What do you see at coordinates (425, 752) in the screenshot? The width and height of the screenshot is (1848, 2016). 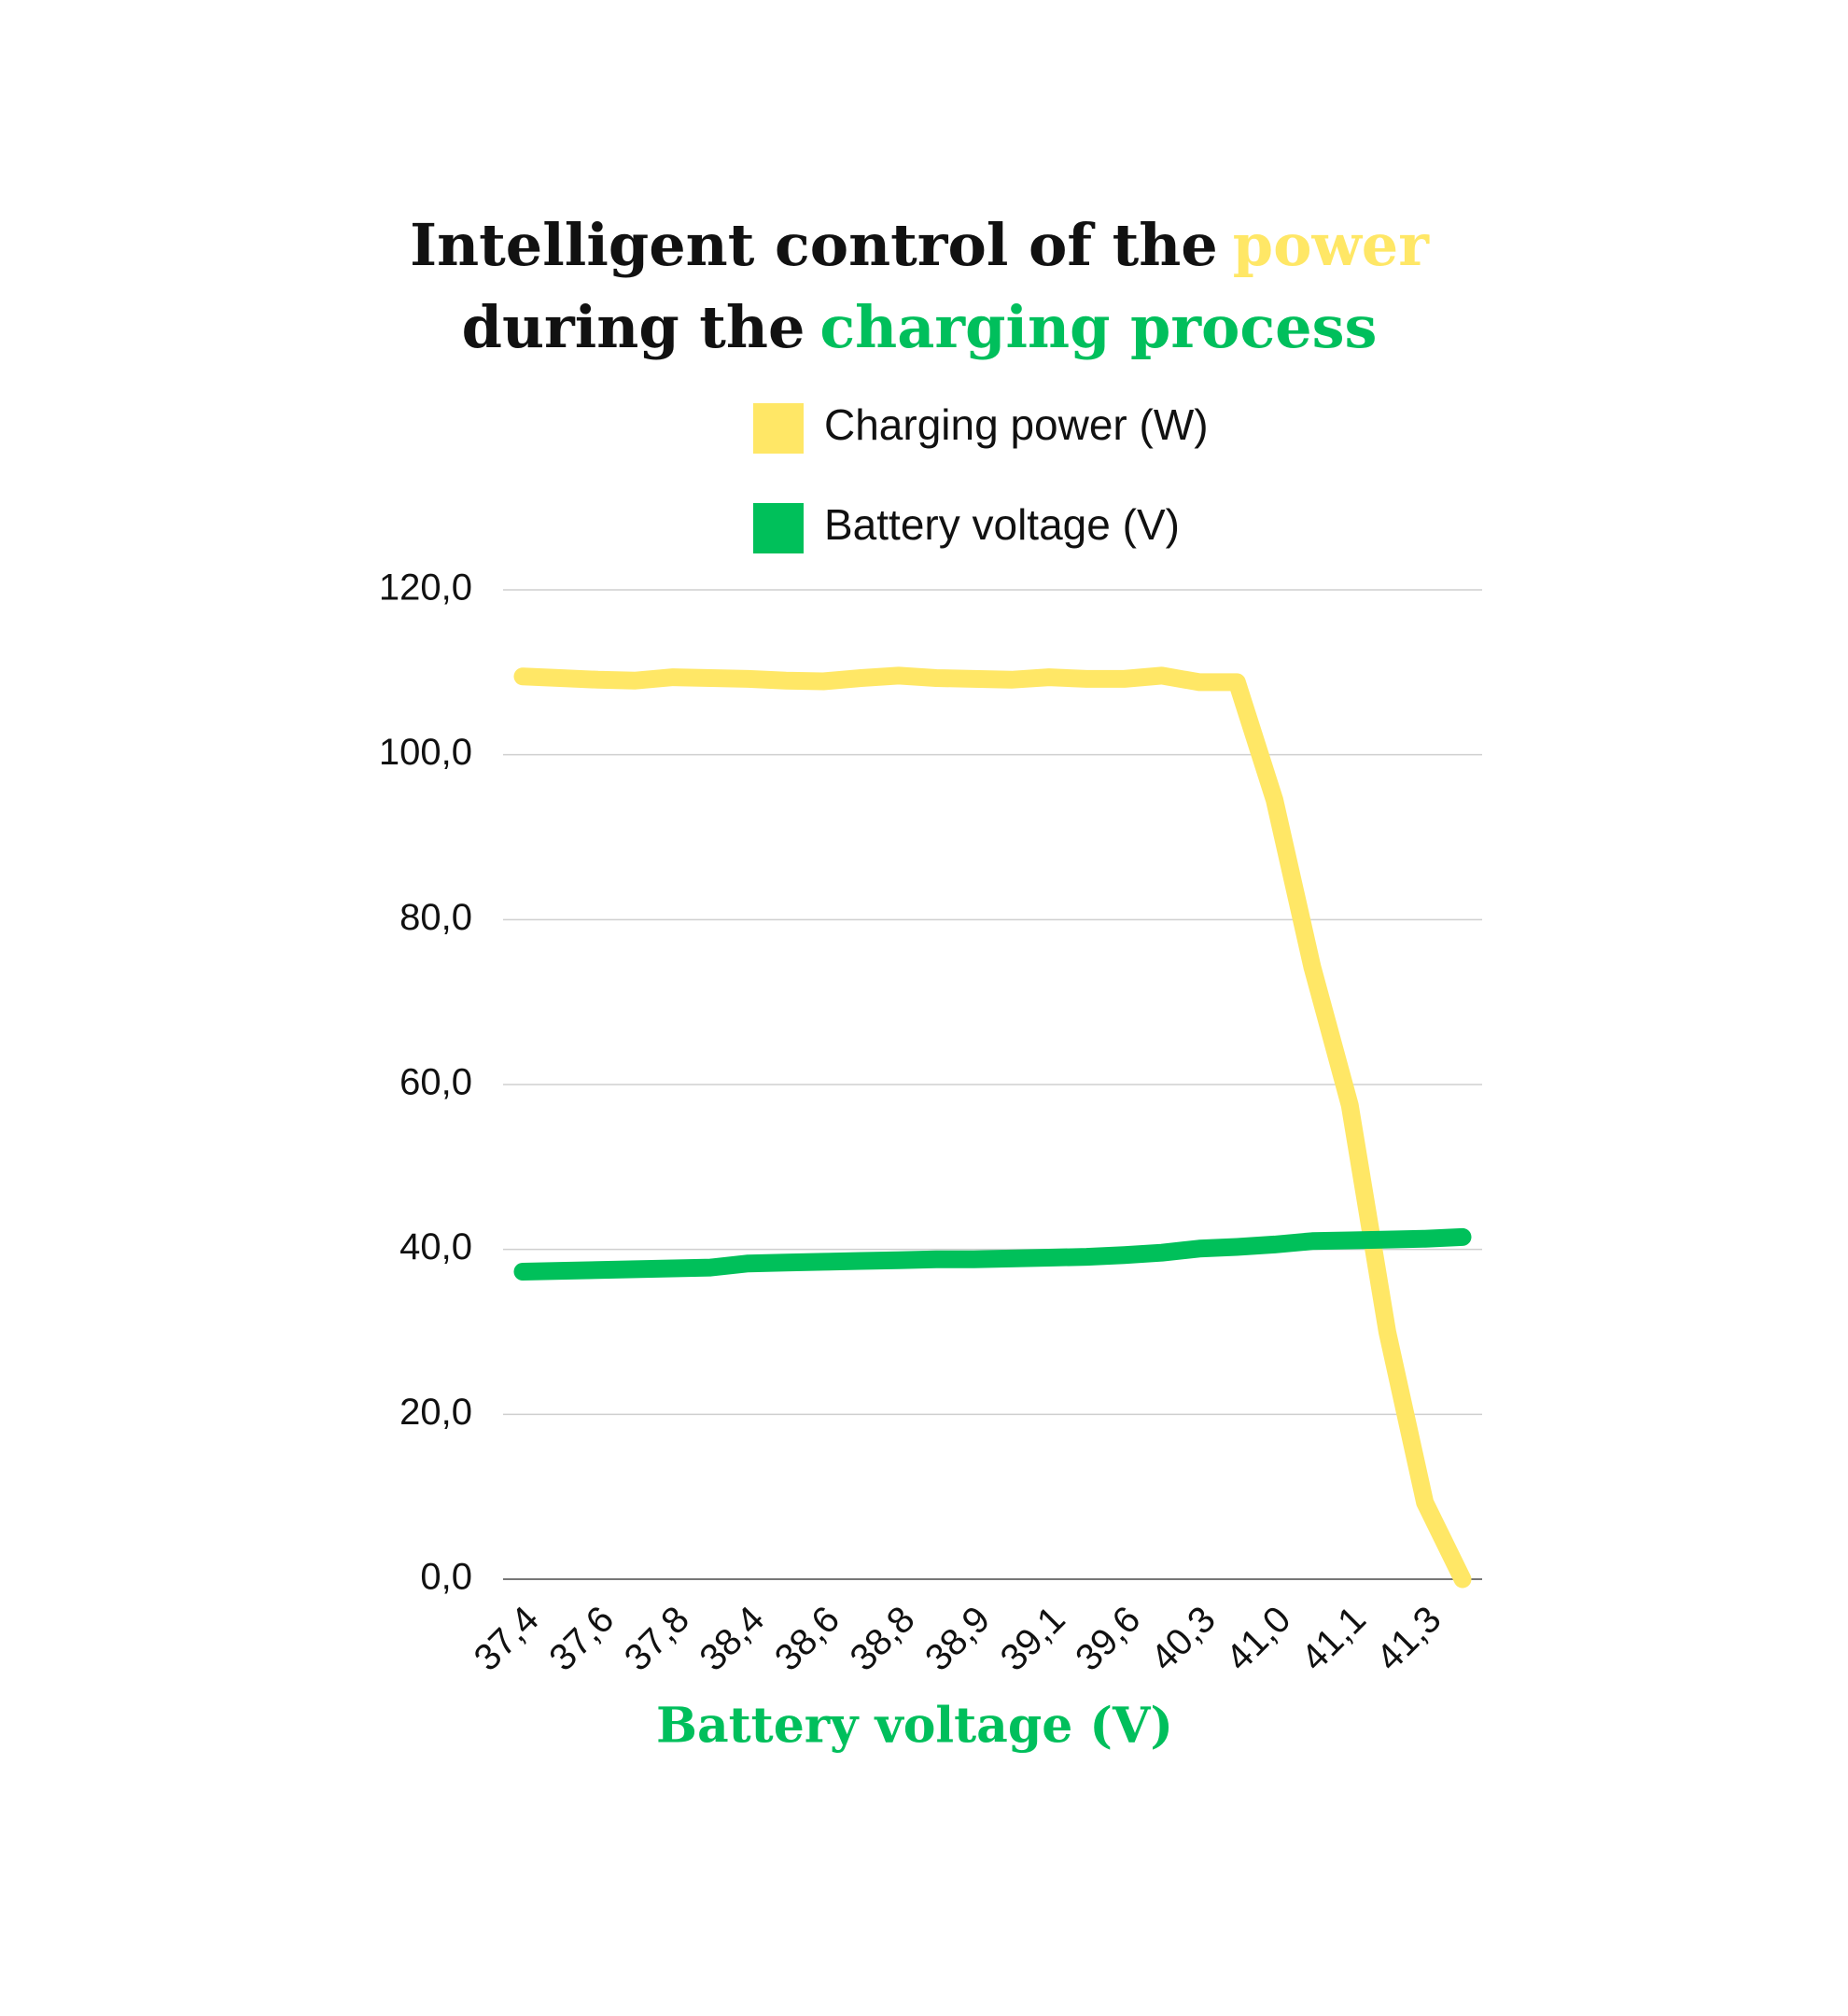 I see `y-tick-label: 100,0` at bounding box center [425, 752].